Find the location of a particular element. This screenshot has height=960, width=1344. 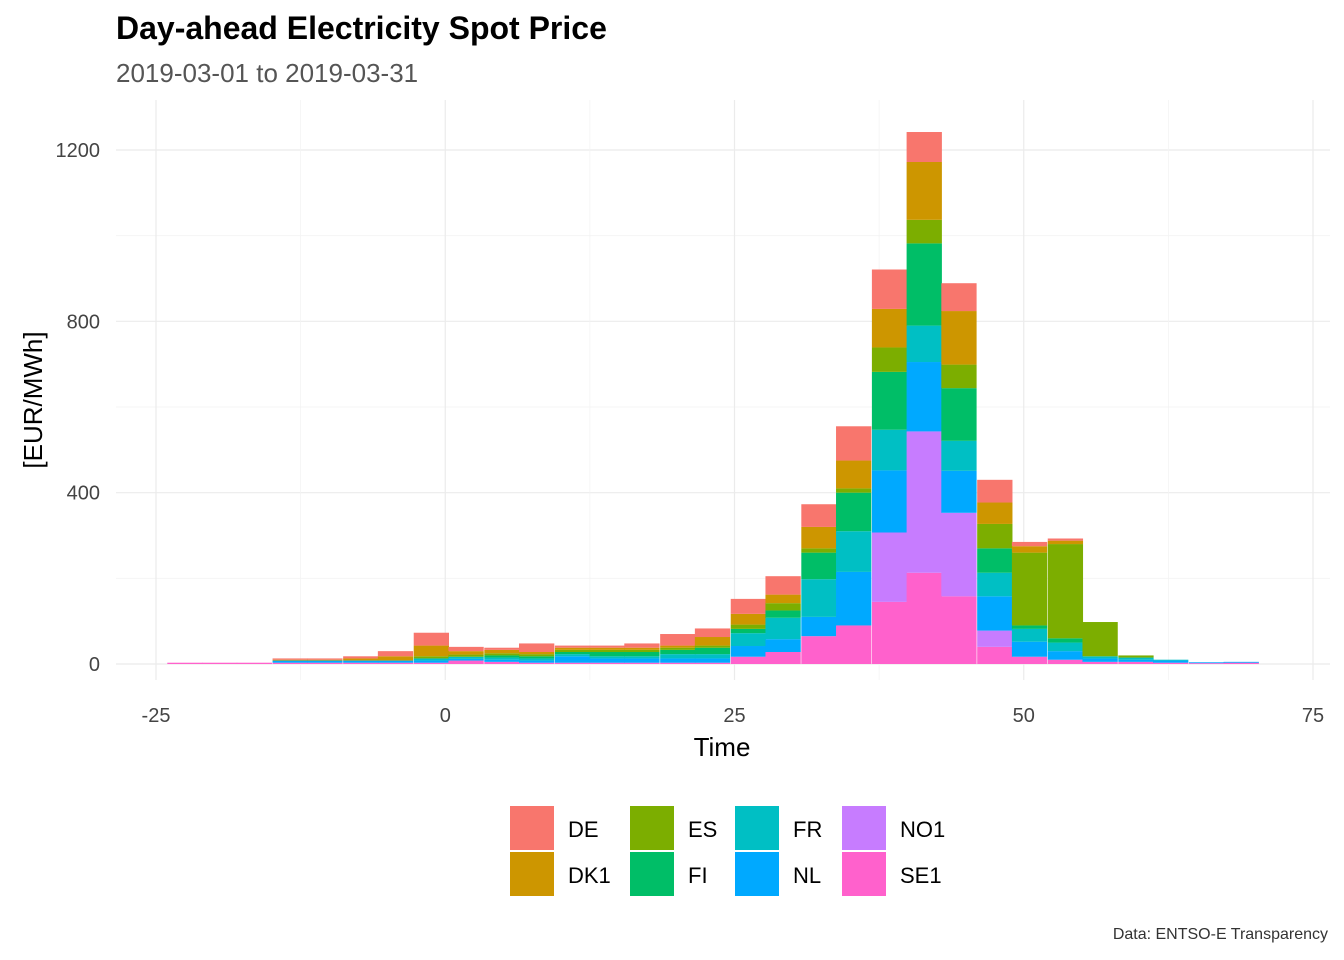

x-tick-label: 25 is located at coordinates (734, 716).